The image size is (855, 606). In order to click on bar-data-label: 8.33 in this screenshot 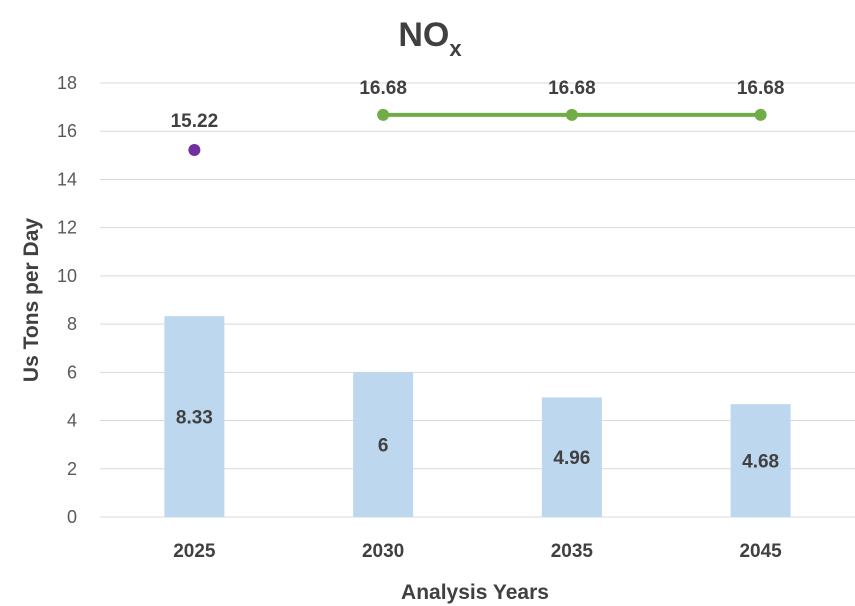, I will do `click(194, 418)`.